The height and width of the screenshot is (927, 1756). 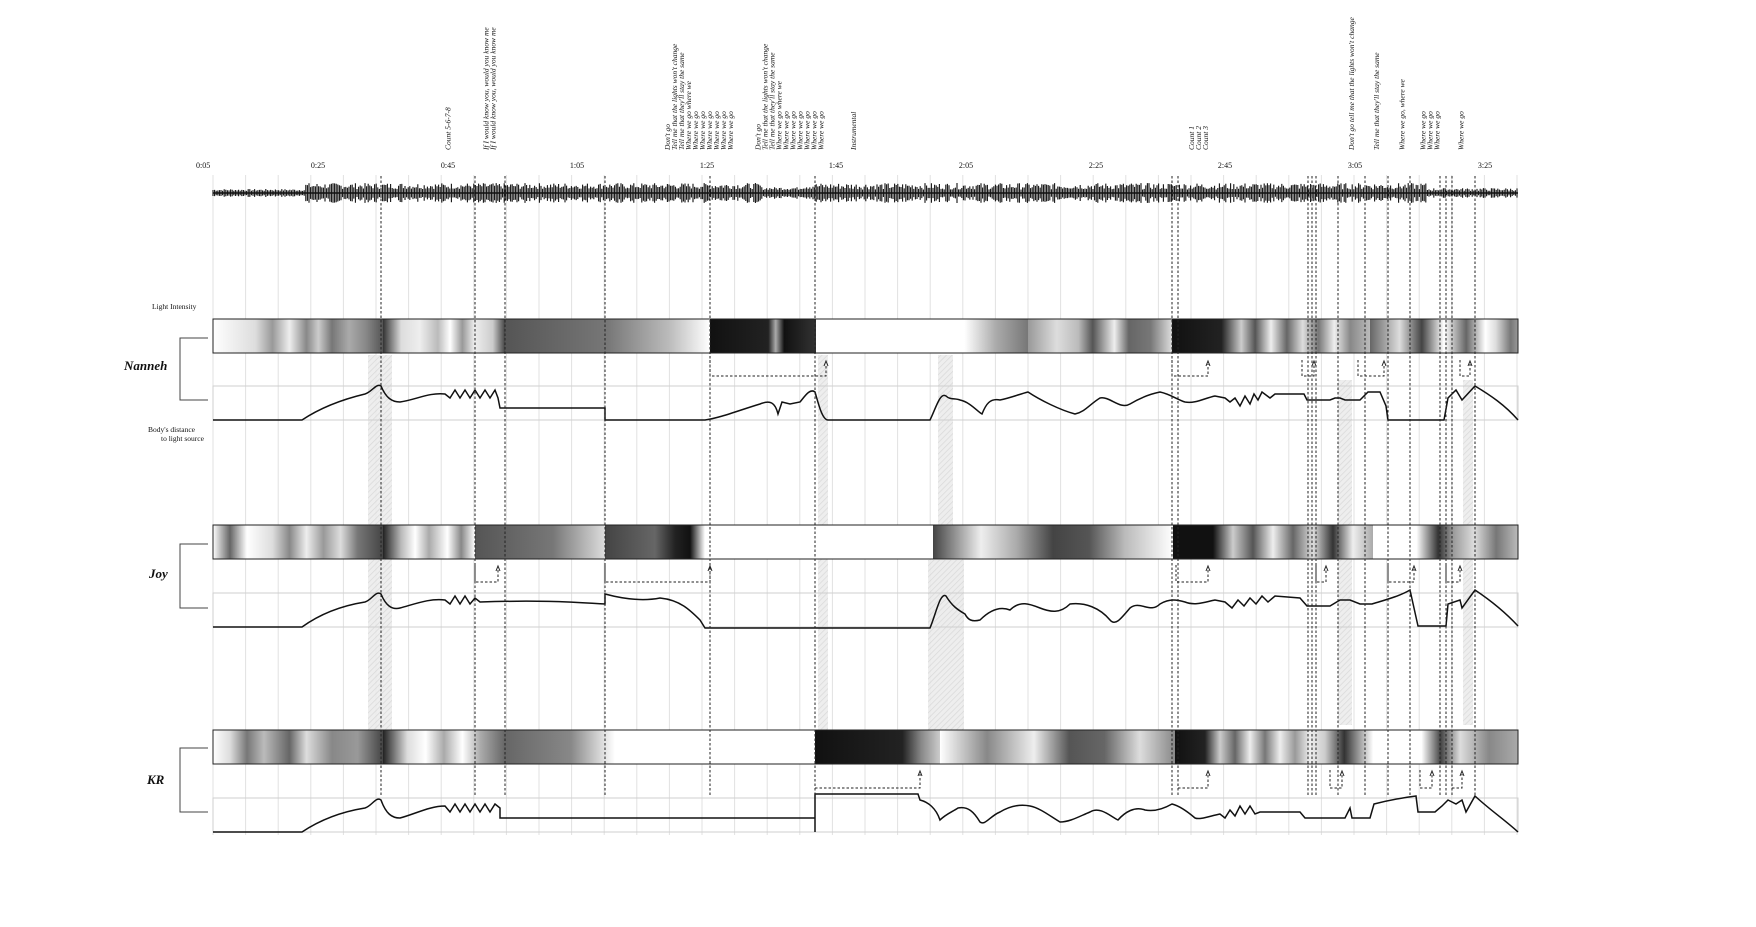 What do you see at coordinates (577, 165) in the screenshot?
I see `time-tick-label: 1:05` at bounding box center [577, 165].